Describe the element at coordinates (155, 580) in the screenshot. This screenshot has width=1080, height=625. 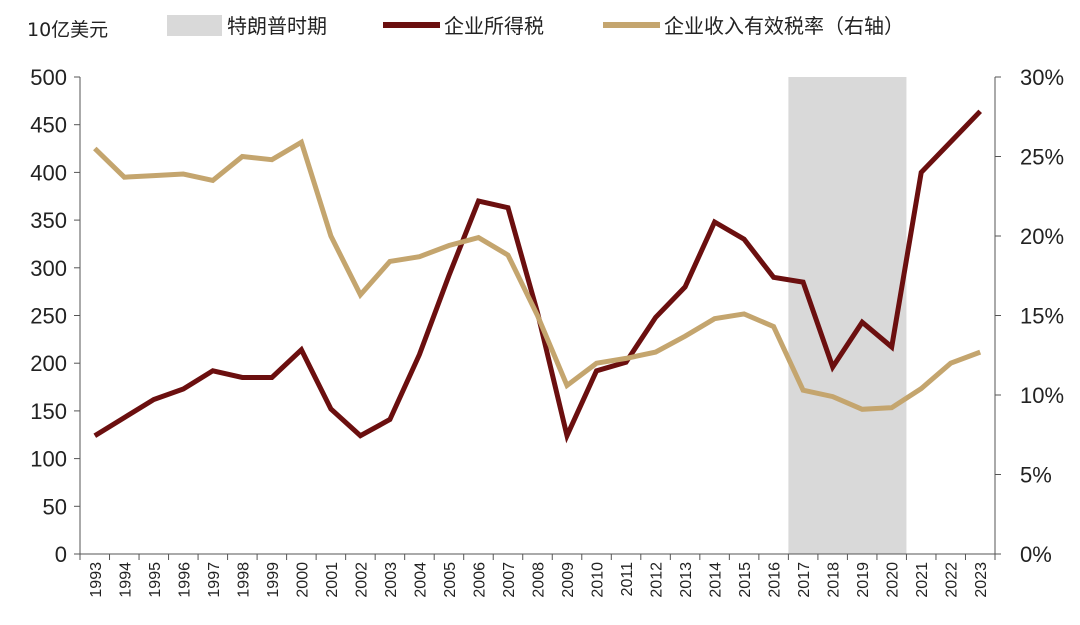
I see `x-tick-label: 1995` at that location.